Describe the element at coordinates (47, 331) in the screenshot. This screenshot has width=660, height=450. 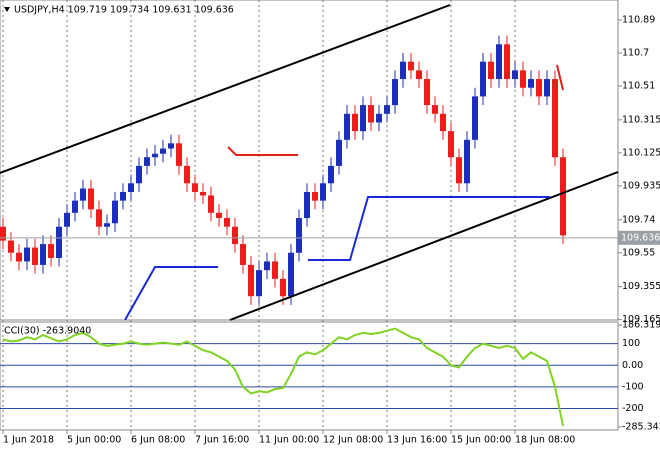
I see `cci-title: CCI(30) -263.9040` at that location.